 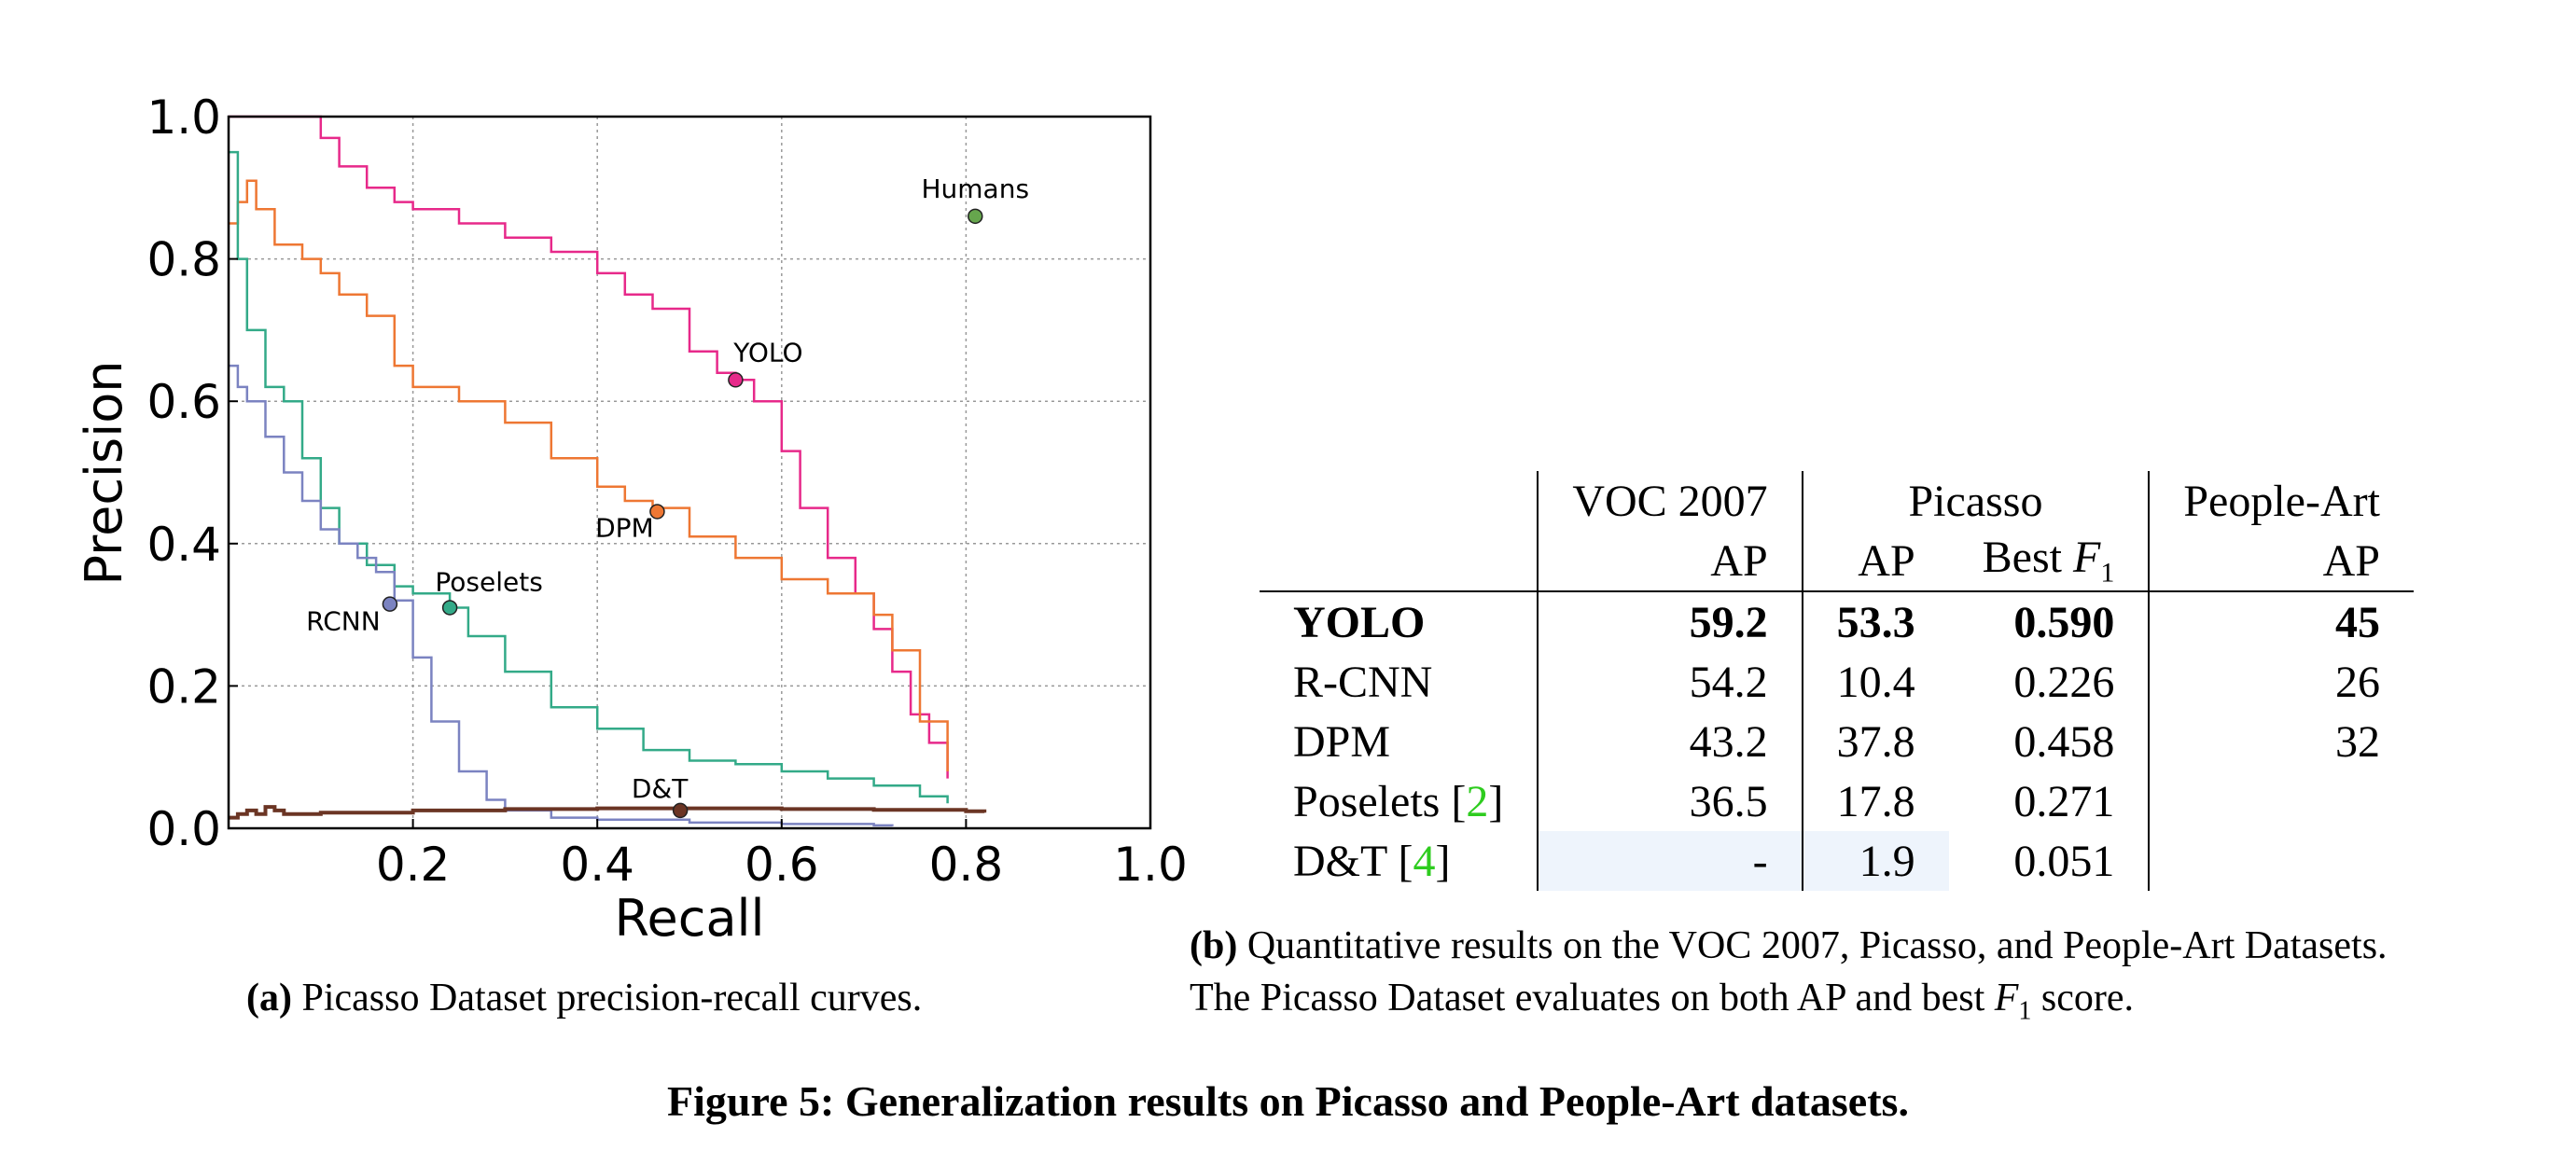 I want to click on y-tick-label: 0.2, so click(x=183, y=686).